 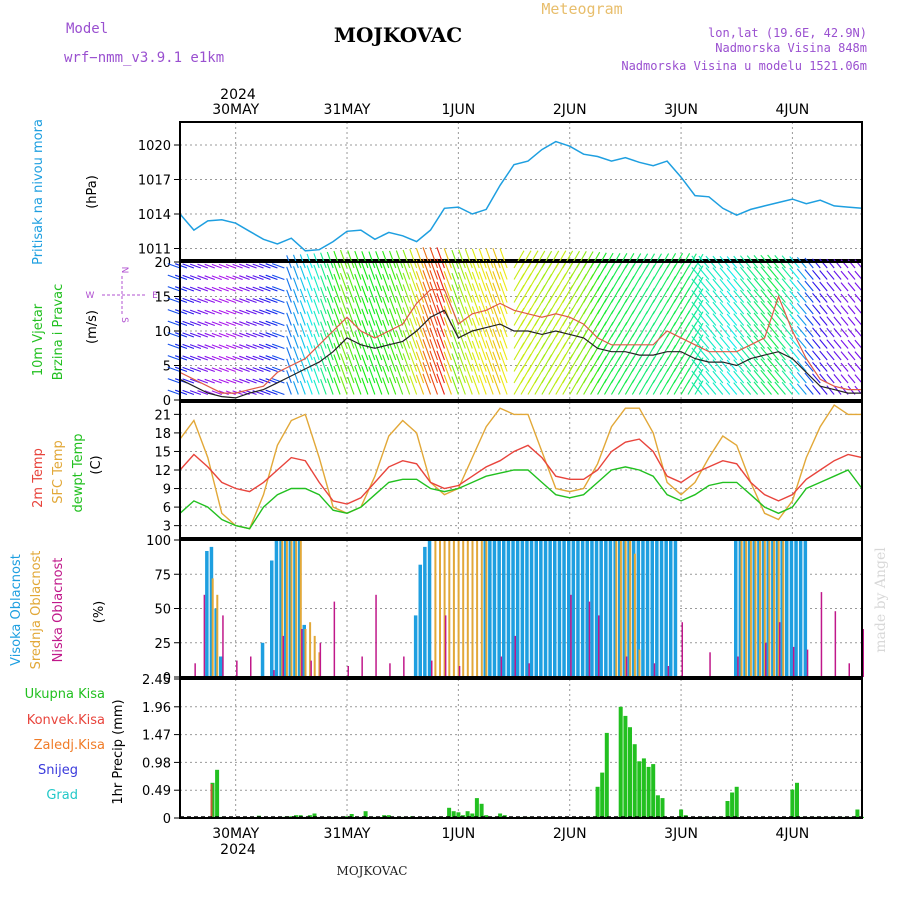 I want to click on y-tick-label: 0, so click(x=167, y=401).